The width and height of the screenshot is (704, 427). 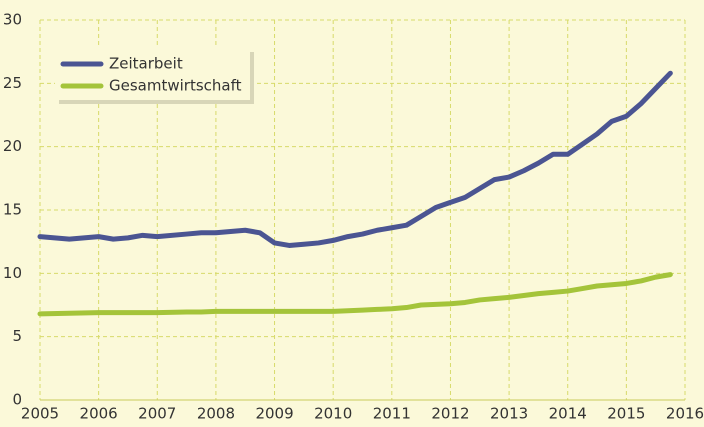 What do you see at coordinates (17, 336) in the screenshot?
I see `y-tick-label: 5` at bounding box center [17, 336].